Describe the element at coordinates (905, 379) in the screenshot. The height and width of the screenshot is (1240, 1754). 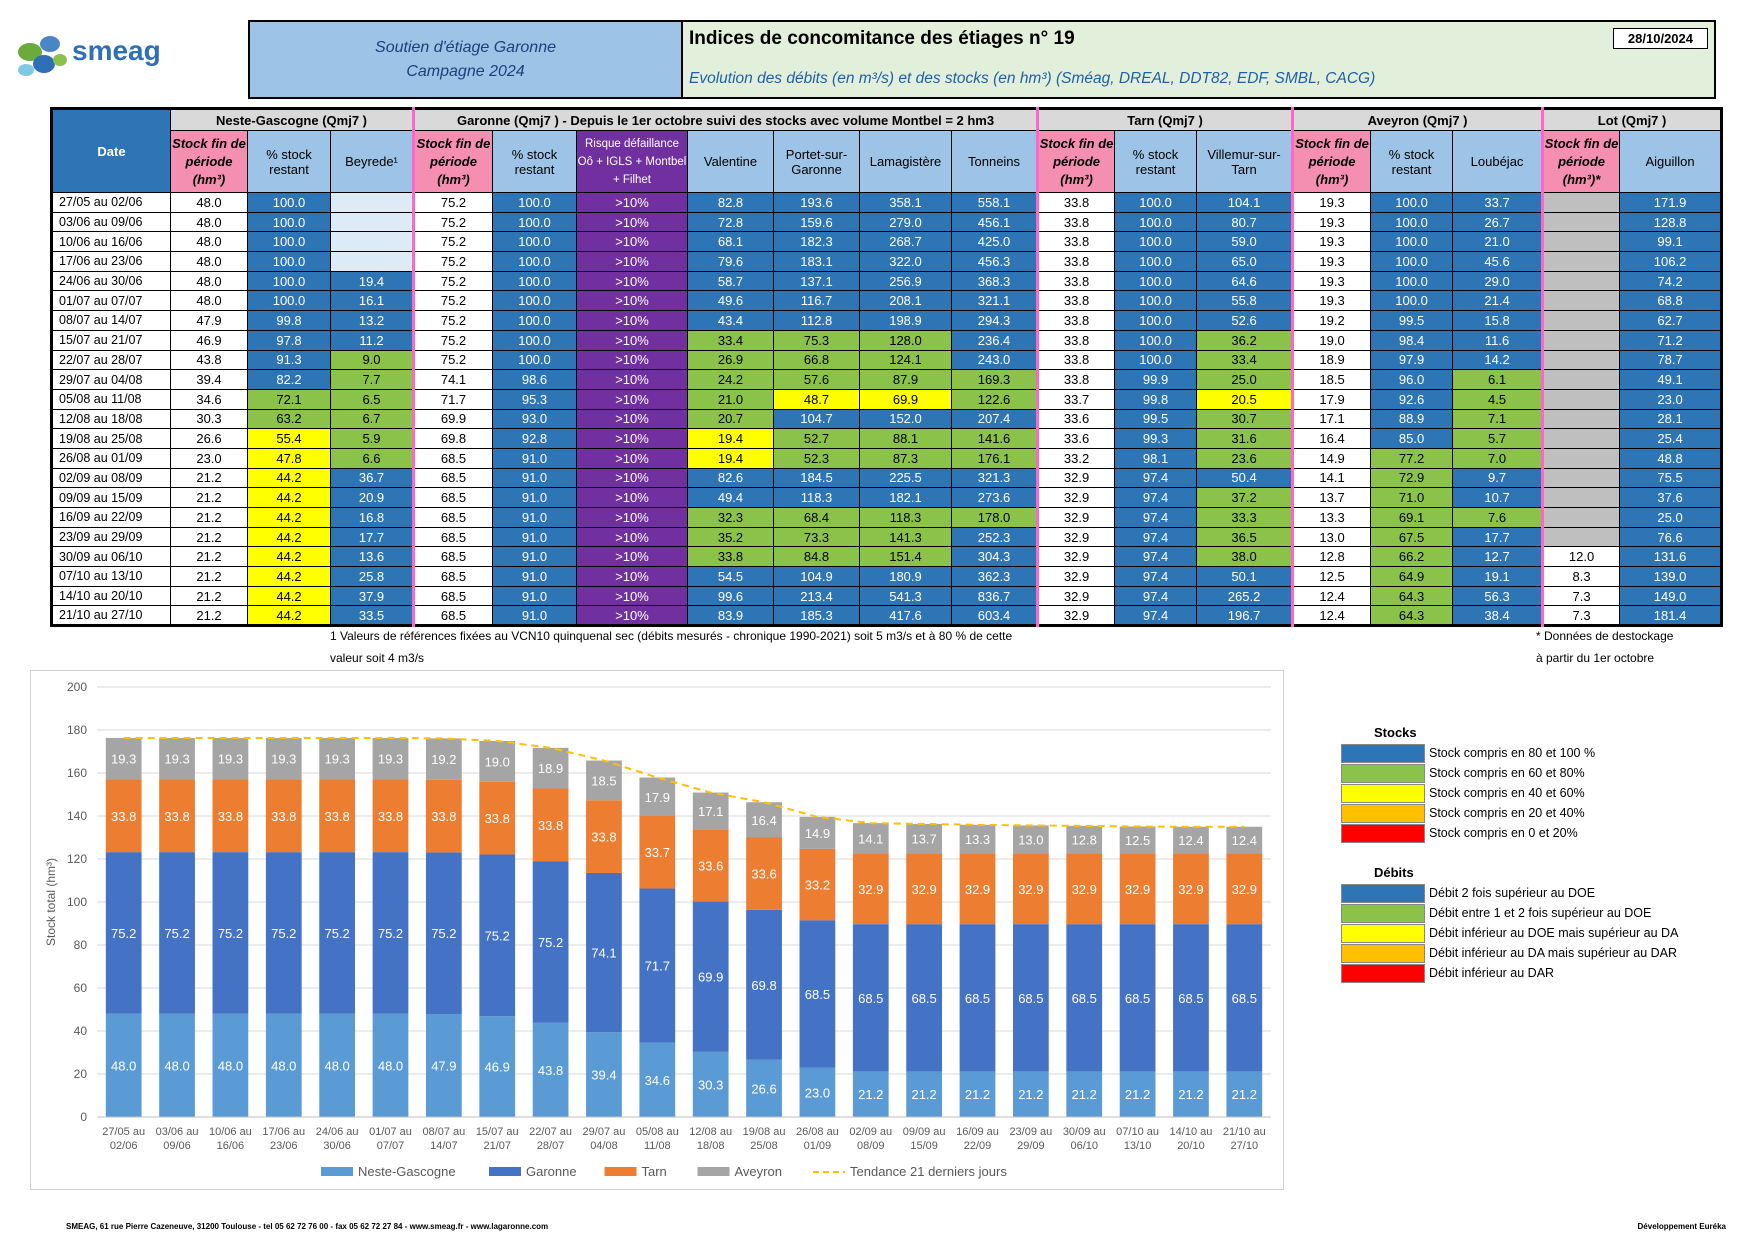
I see `table-cell: 87.9` at that location.